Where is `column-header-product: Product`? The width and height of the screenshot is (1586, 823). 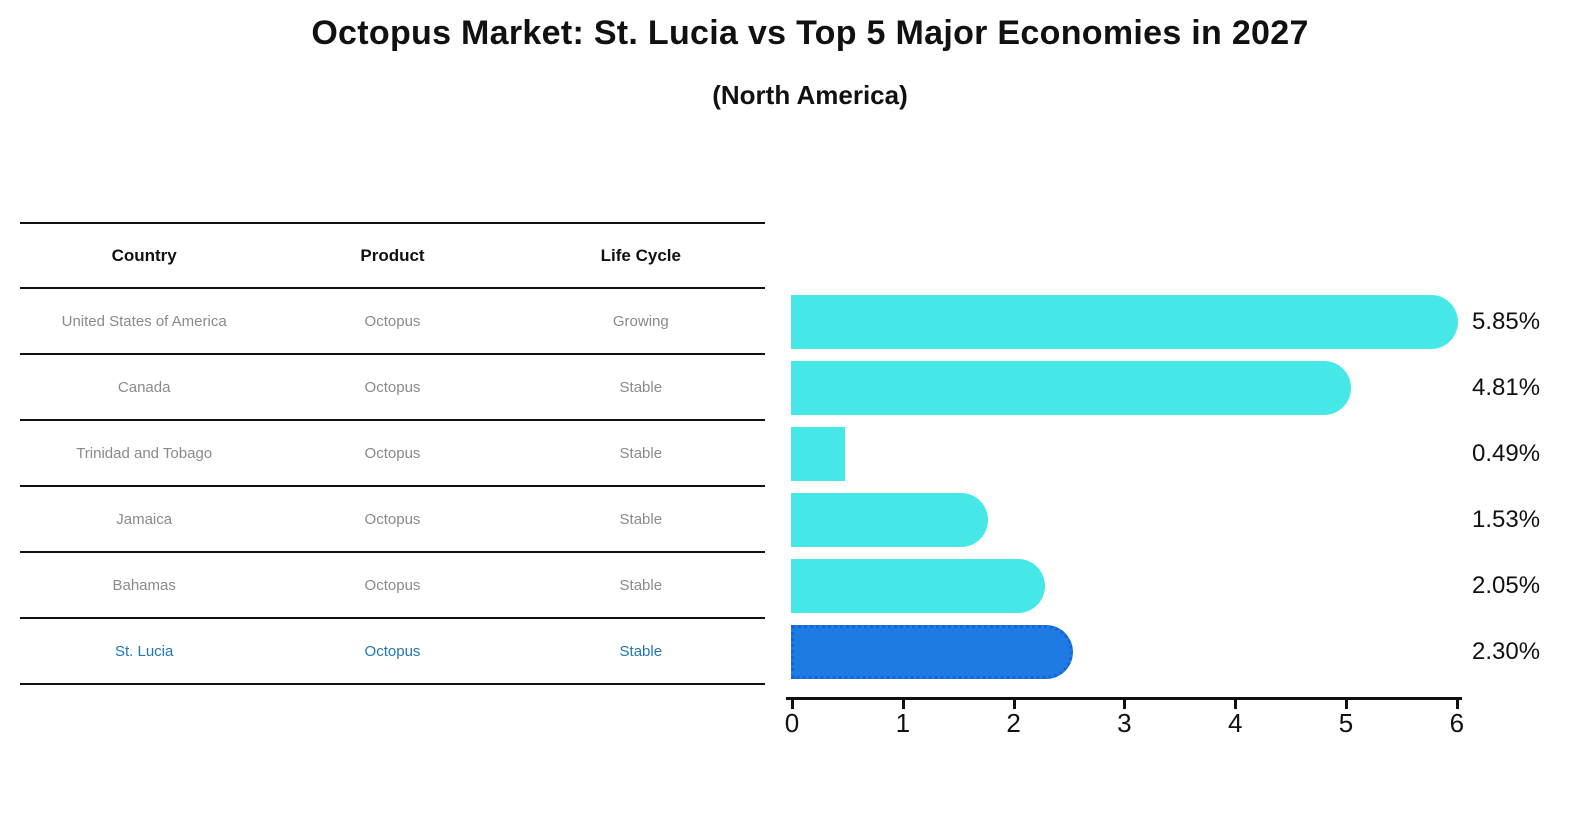 column-header-product: Product is located at coordinates (392, 255).